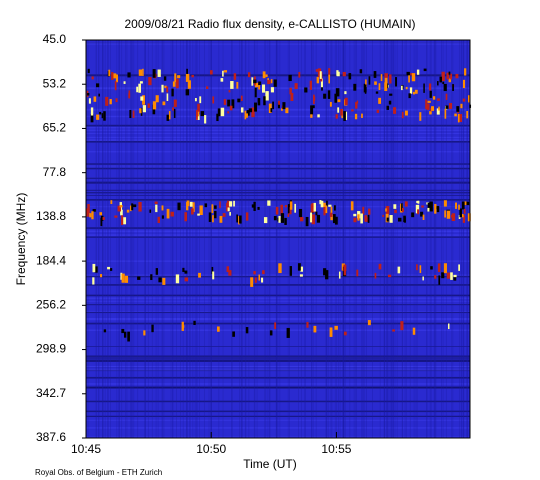 This screenshot has width=540, height=480. I want to click on x-tick-label: 10:45, so click(86, 449).